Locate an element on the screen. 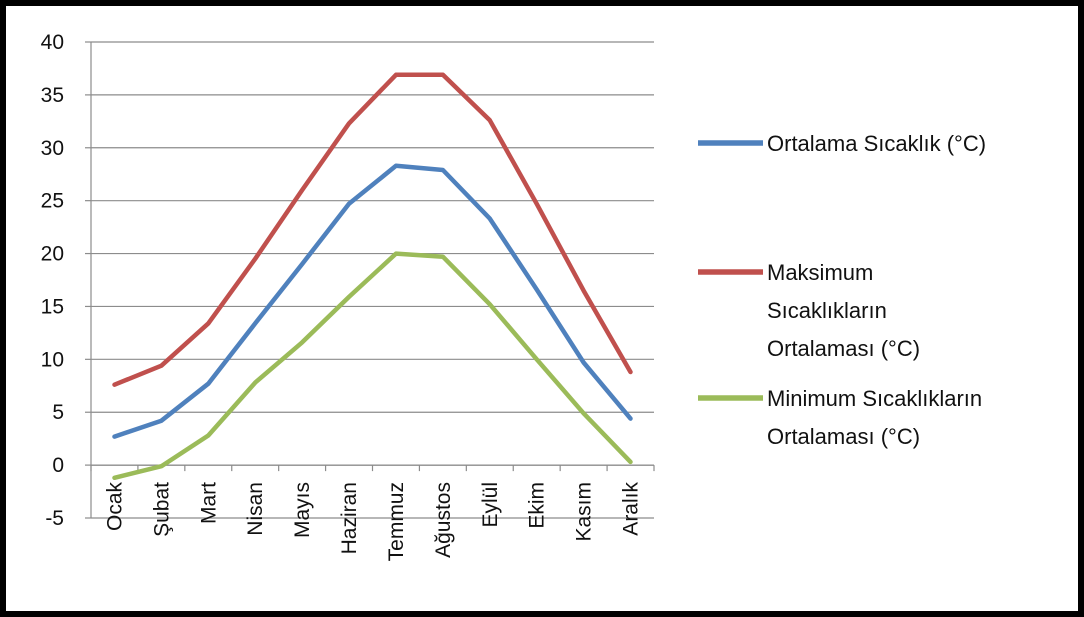  y-tick-label: 15 is located at coordinates (52, 306).